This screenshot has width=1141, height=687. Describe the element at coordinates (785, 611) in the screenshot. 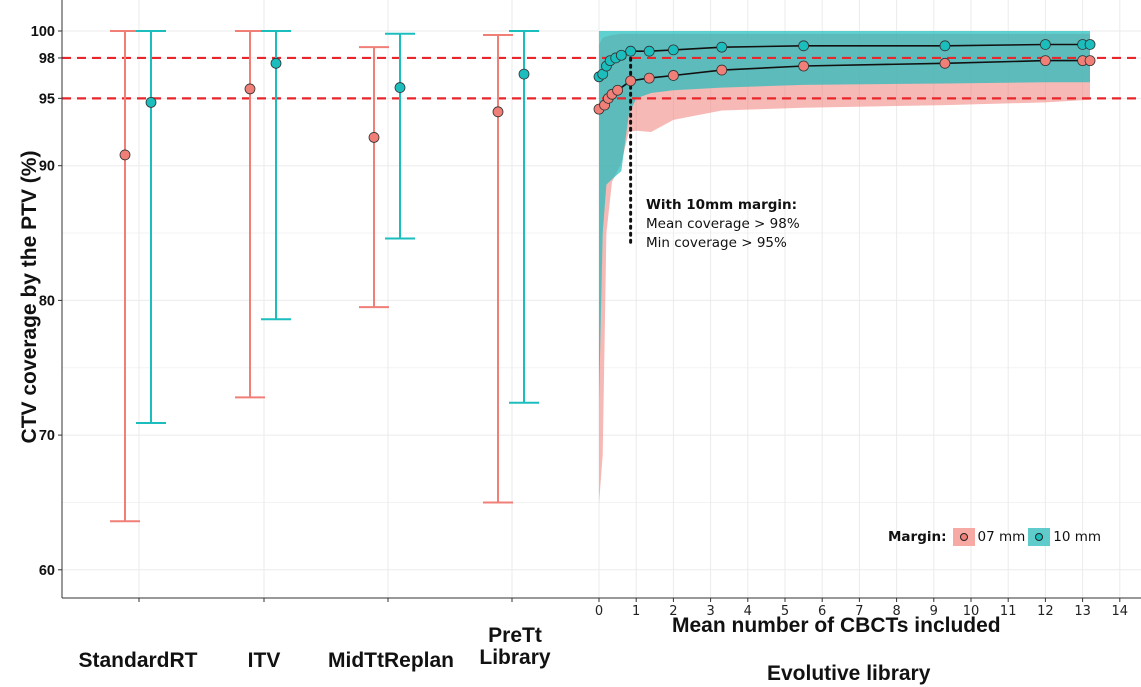

I see `x-tick-label: 5` at that location.